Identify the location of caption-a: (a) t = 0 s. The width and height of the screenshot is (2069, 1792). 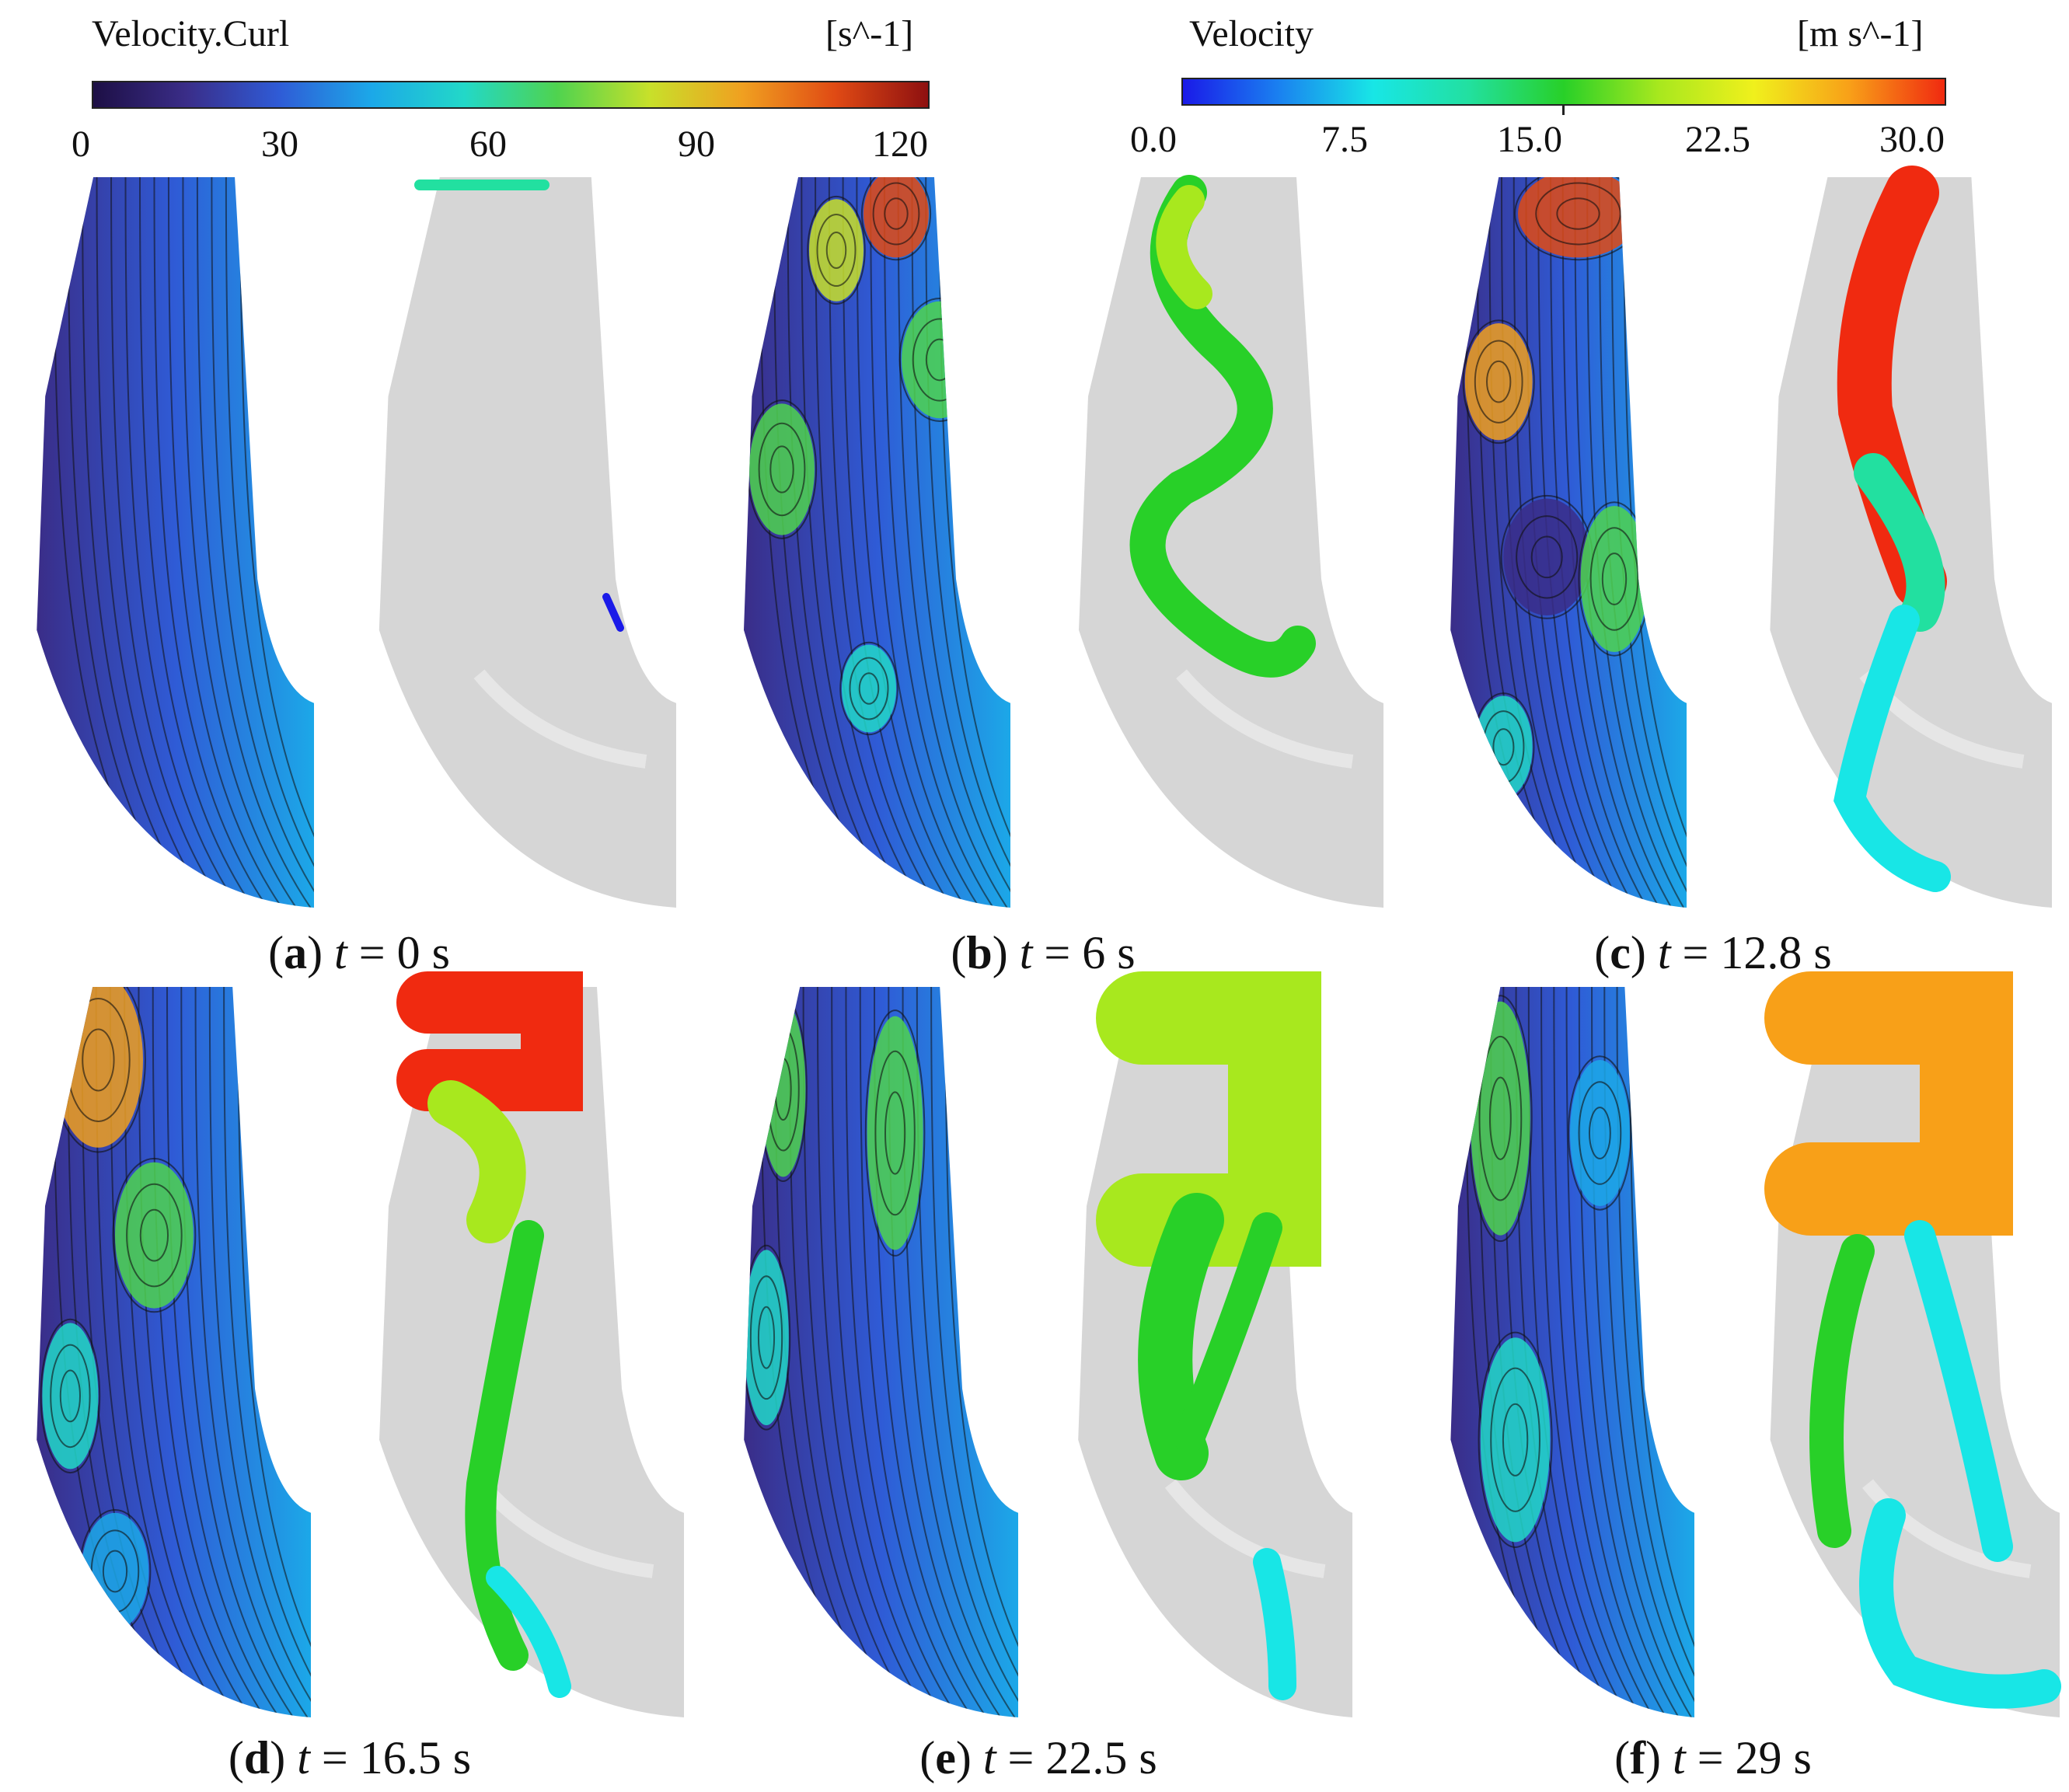
(359, 953).